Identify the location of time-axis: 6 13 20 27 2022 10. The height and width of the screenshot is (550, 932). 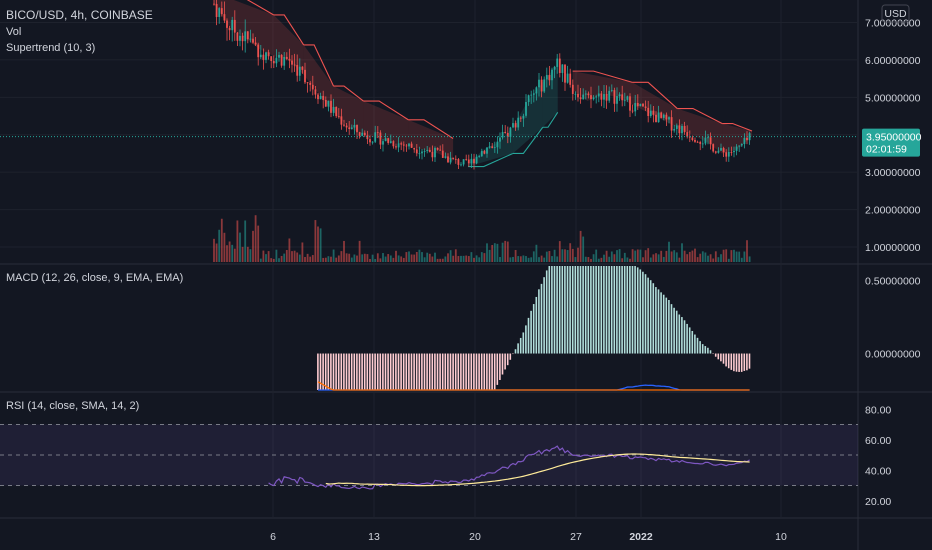
(528, 537).